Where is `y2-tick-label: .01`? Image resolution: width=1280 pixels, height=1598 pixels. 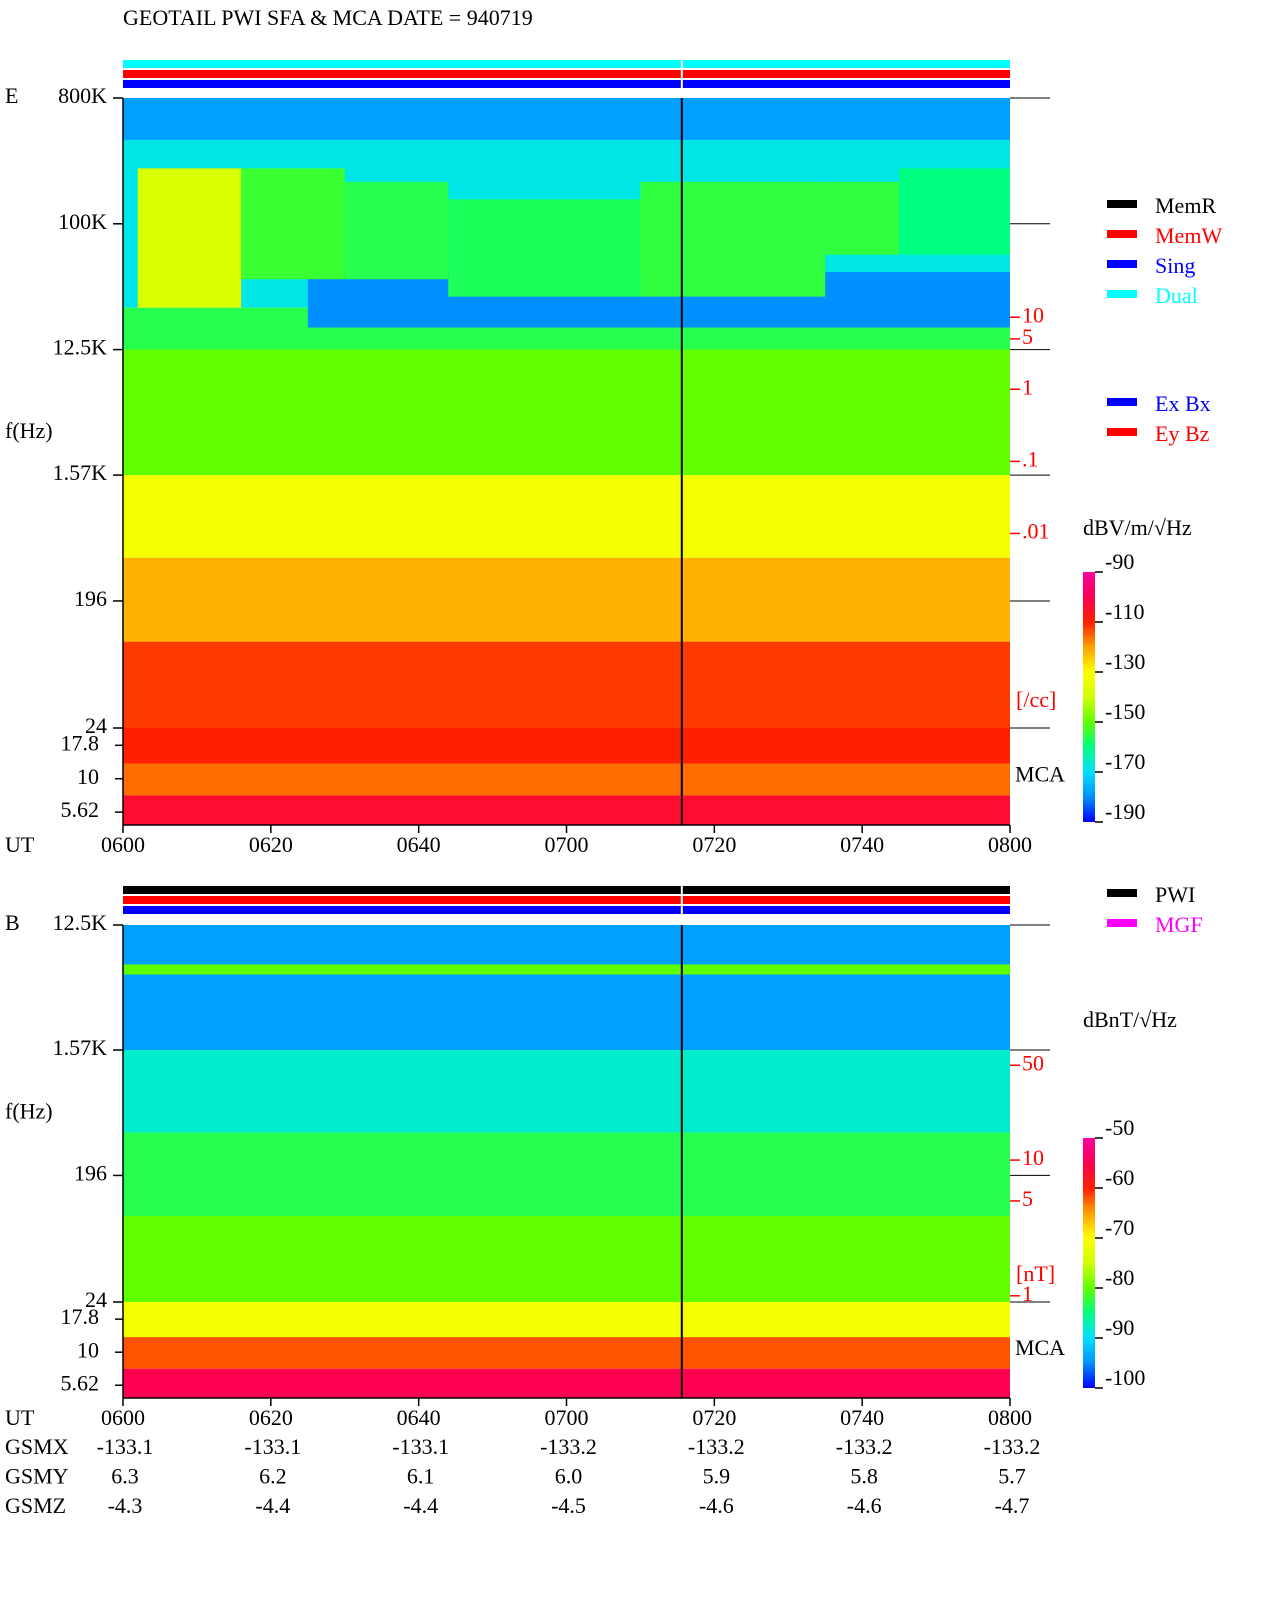
y2-tick-label: .01 is located at coordinates (1036, 531).